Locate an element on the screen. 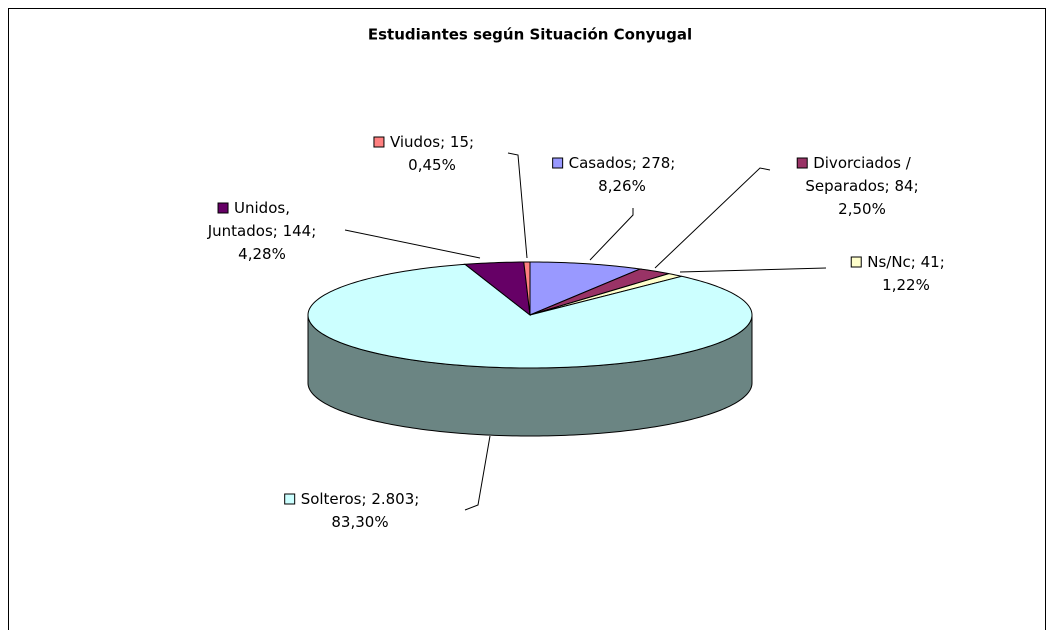  data-label: Divorciados / Separados; 84; 2,50% is located at coordinates (861, 186).